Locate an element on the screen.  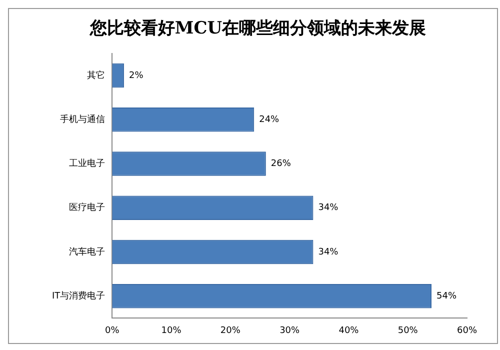
x-tick-label: 60% is located at coordinates (467, 331).